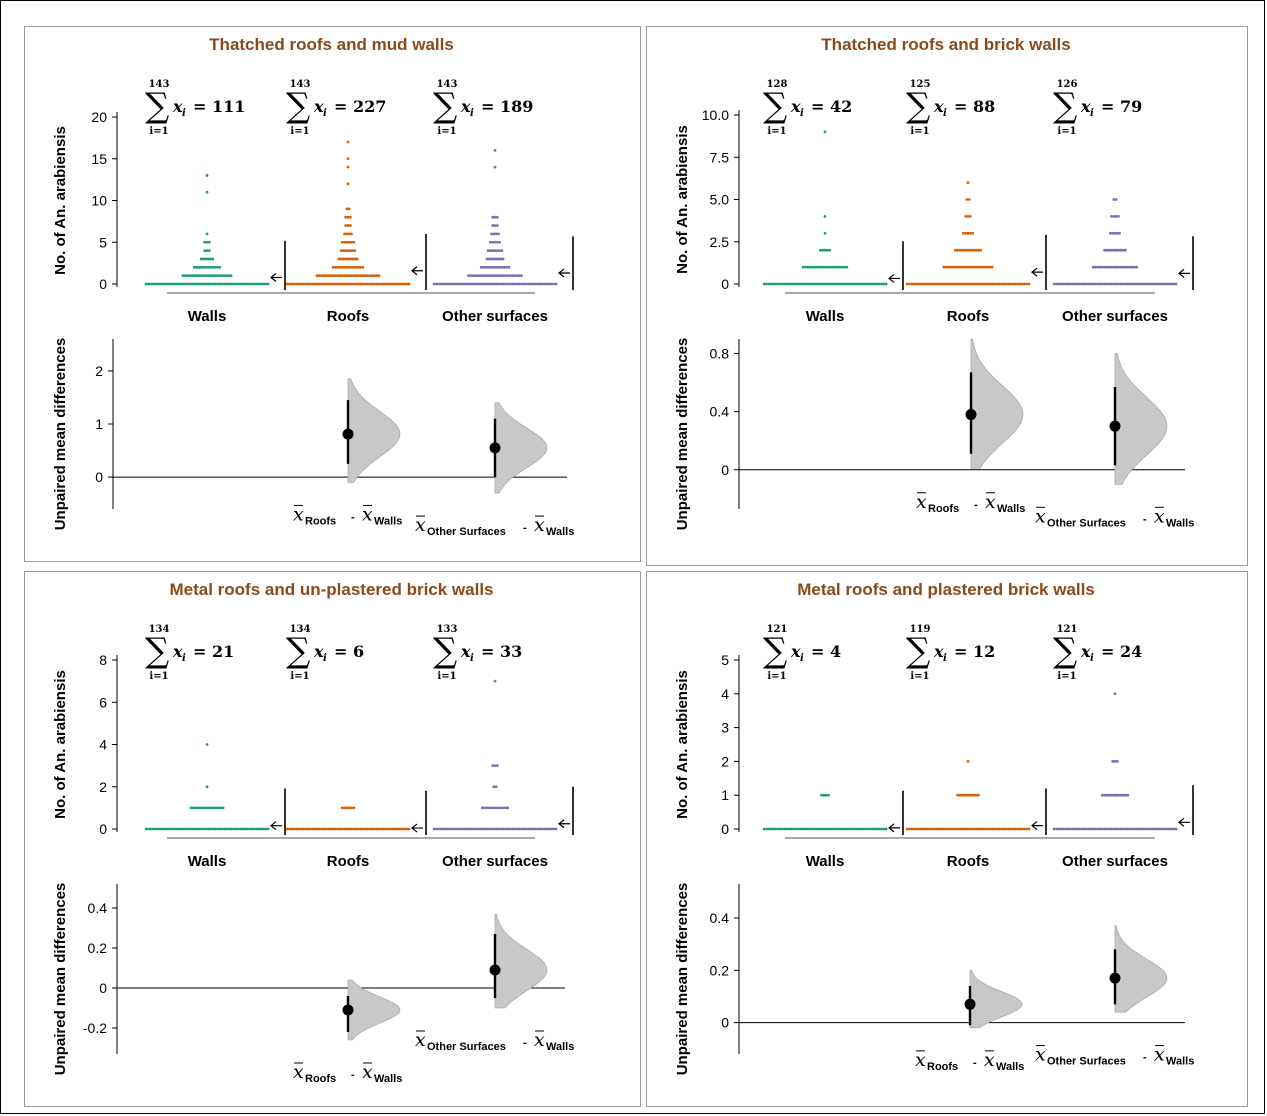 The width and height of the screenshot is (1267, 1116). I want to click on minus-sign: -, so click(353, 1075).